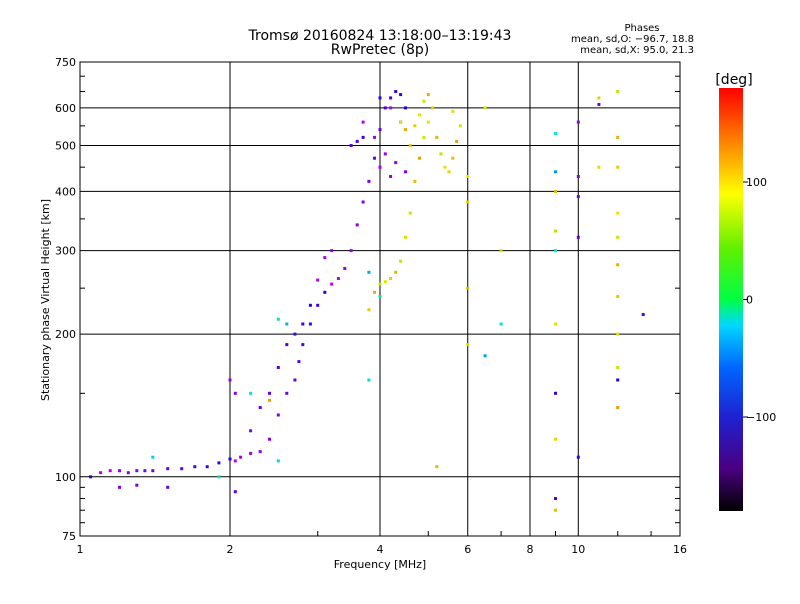 The image size is (800, 604). What do you see at coordinates (759, 300) in the screenshot?
I see `colorbar-ticks: 100 0 −100` at bounding box center [759, 300].